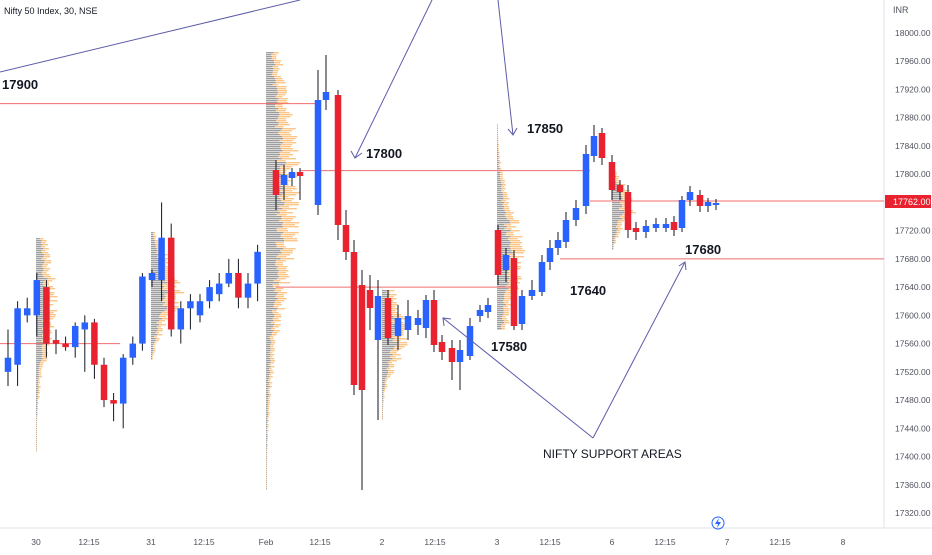 The width and height of the screenshot is (932, 555). Describe the element at coordinates (20, 84) in the screenshot. I see `label-17900: 17900` at that location.